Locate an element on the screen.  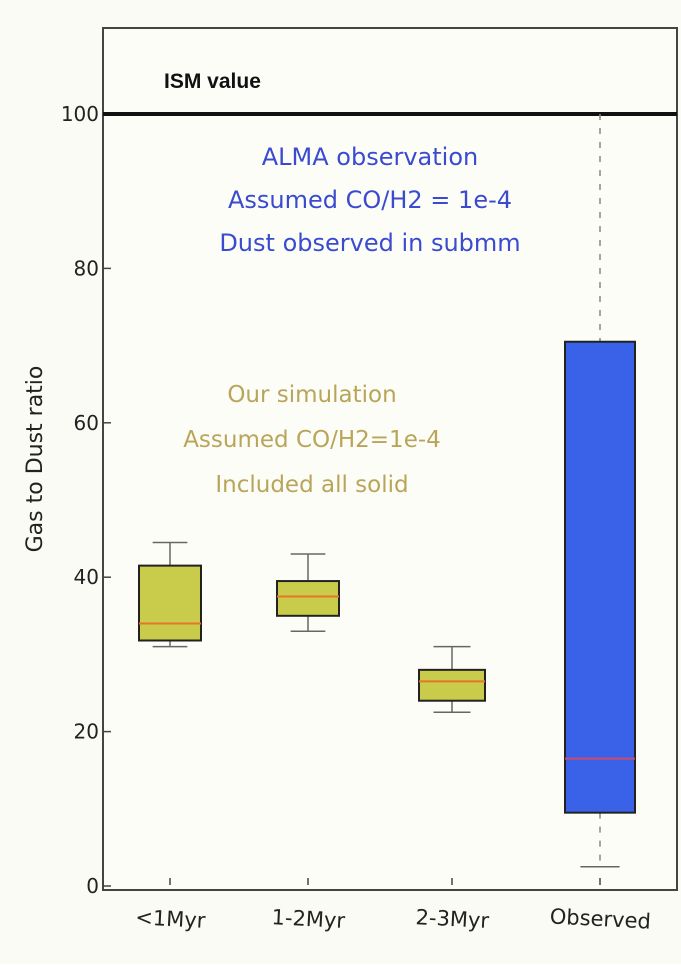
box-0-body is located at coordinates (170, 603).